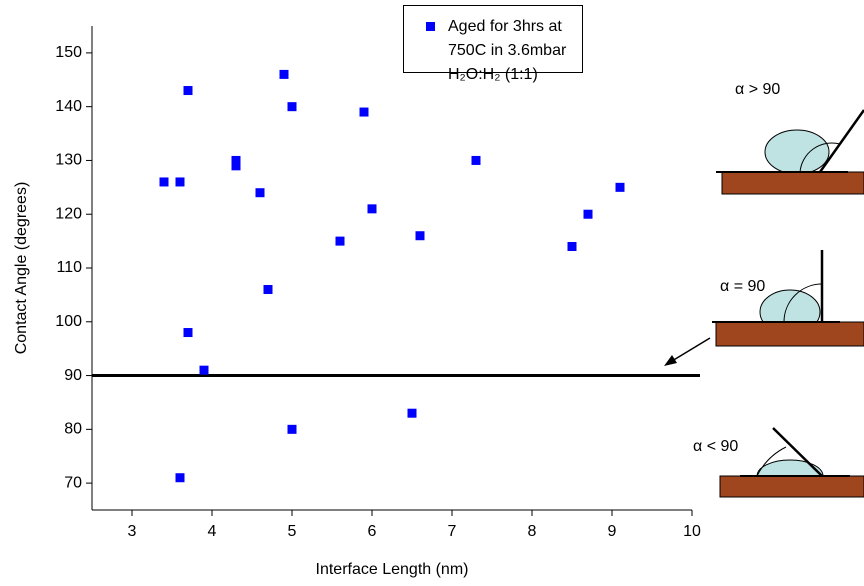 The image size is (864, 586). Describe the element at coordinates (68, 160) in the screenshot. I see `y-tick-label: 130` at that location.